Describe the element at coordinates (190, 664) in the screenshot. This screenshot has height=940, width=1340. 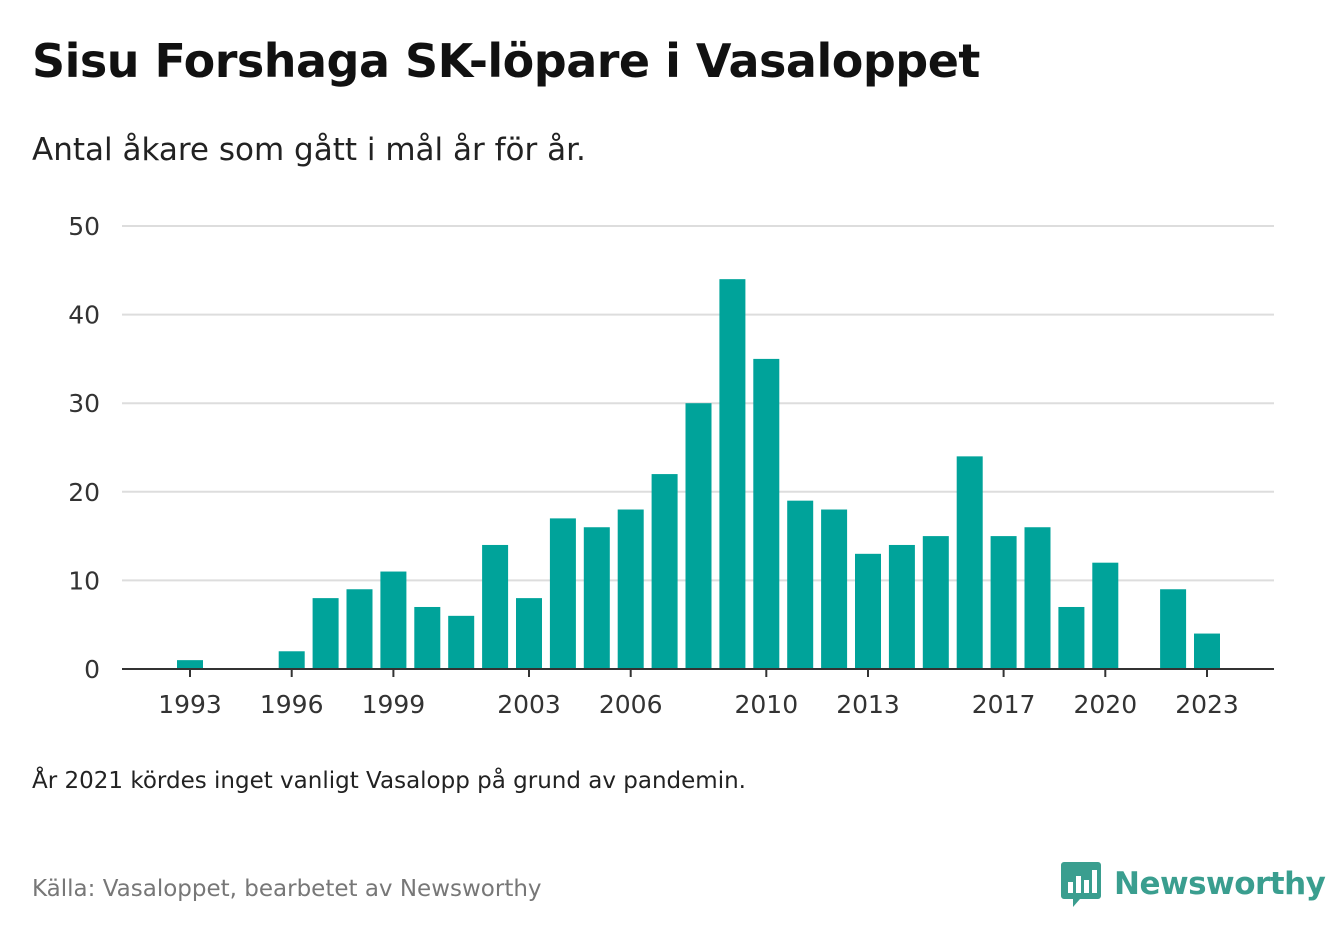
I see `bar-1993` at that location.